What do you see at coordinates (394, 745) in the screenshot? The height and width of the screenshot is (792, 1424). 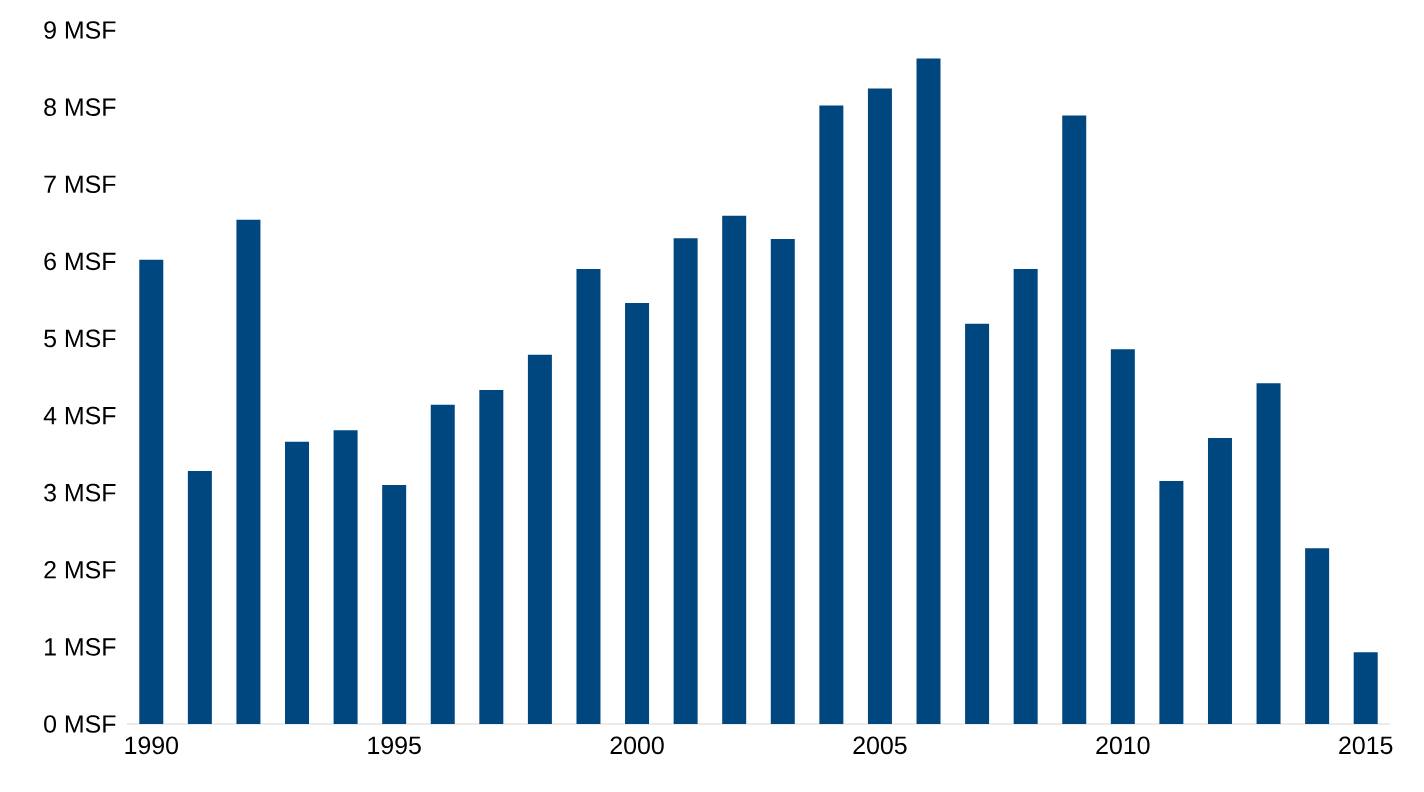 I see `x-tick-label: 1995` at bounding box center [394, 745].